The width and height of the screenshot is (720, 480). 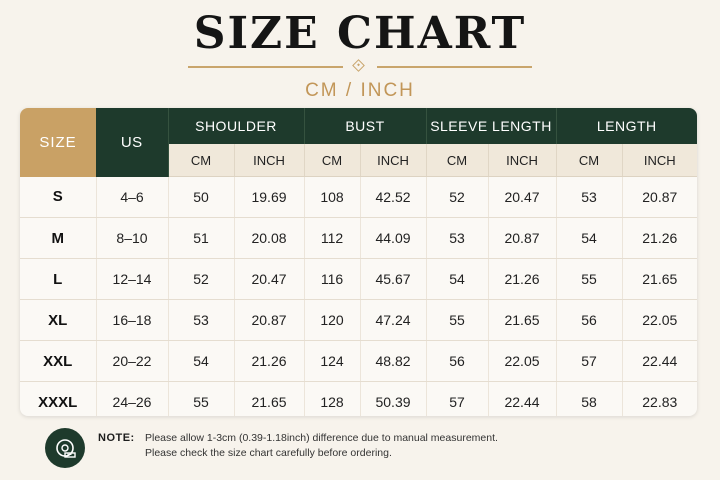 I want to click on sleeve-inch-cell: 22.44, so click(x=522, y=398).